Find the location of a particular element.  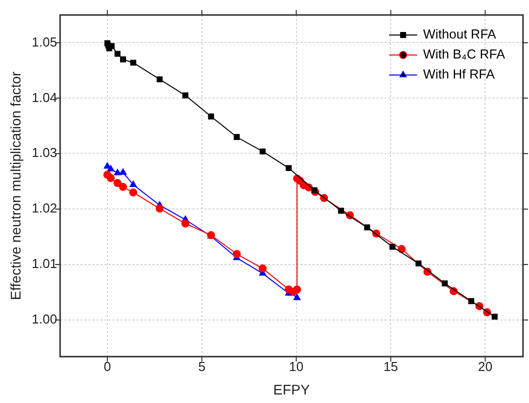

x-tick-label: 15 is located at coordinates (391, 366).